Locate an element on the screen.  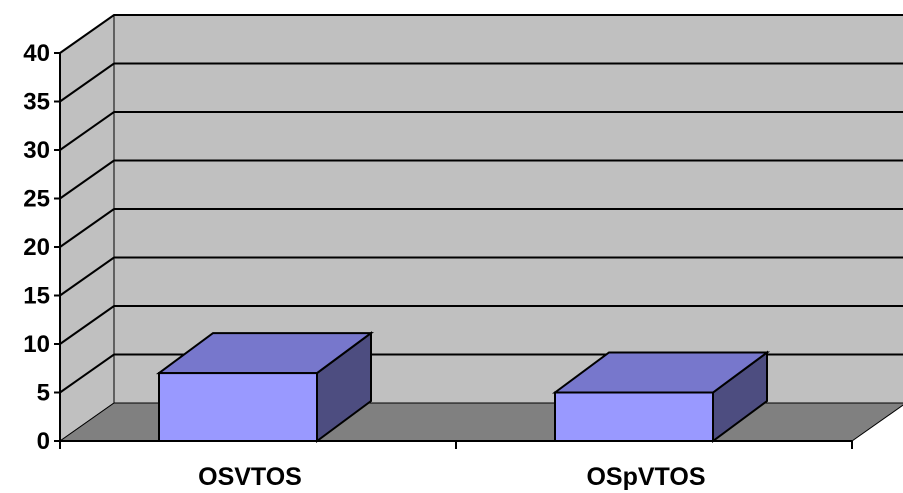
y-tick-label: 40 is located at coordinates (36, 53).